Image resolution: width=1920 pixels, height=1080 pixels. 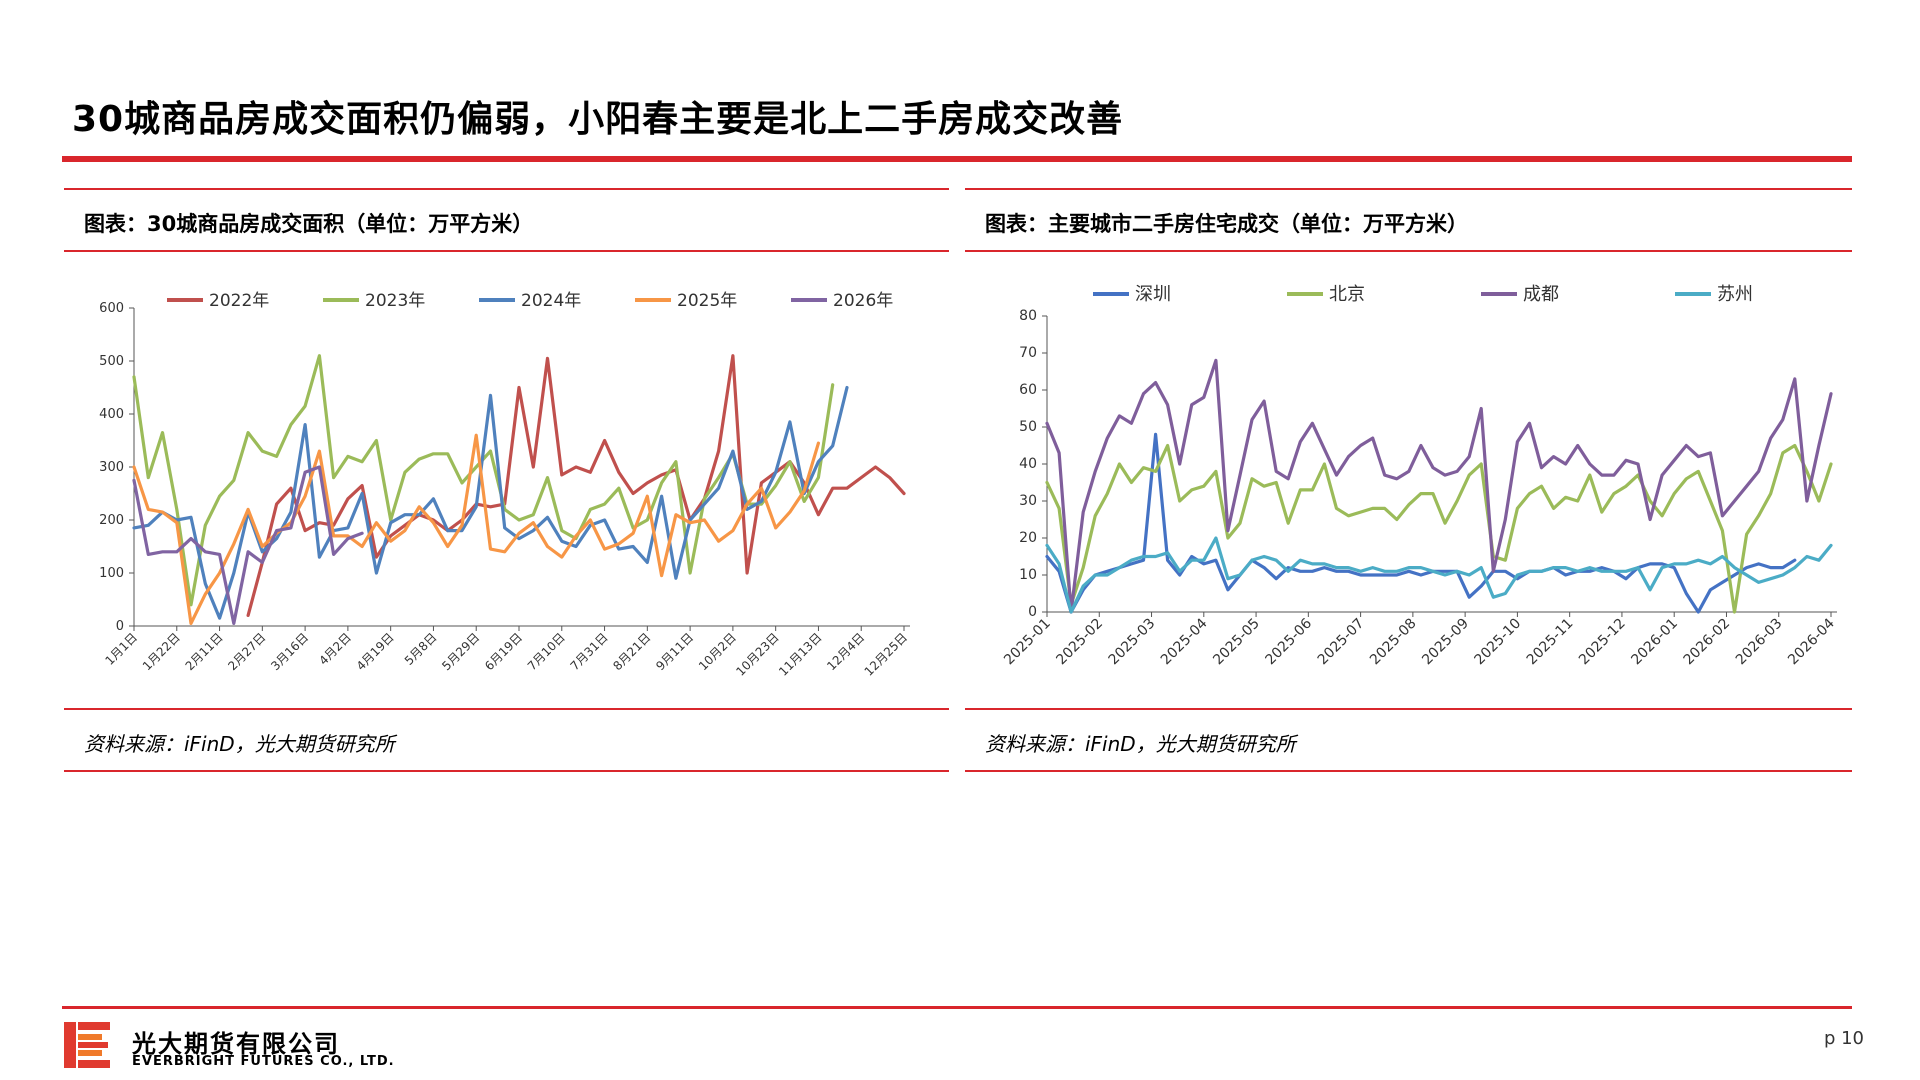 I want to click on x-tick-label: 2025-06, so click(x=1288, y=641).